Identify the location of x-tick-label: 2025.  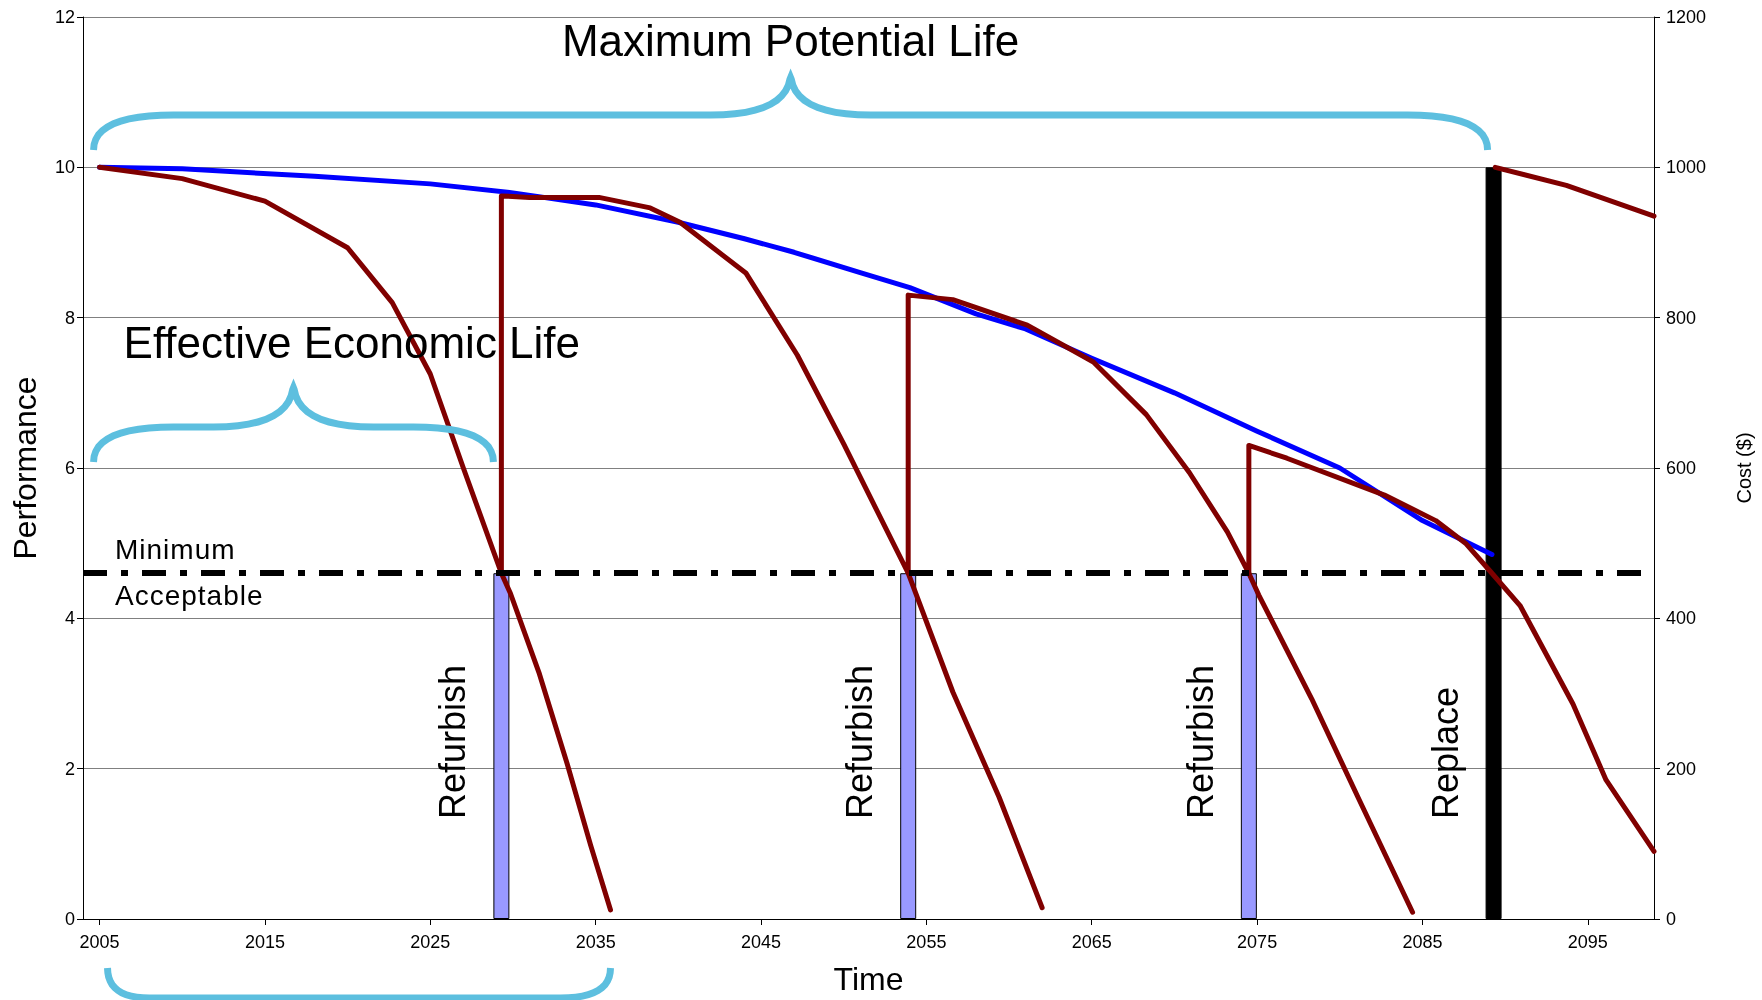
(430, 942).